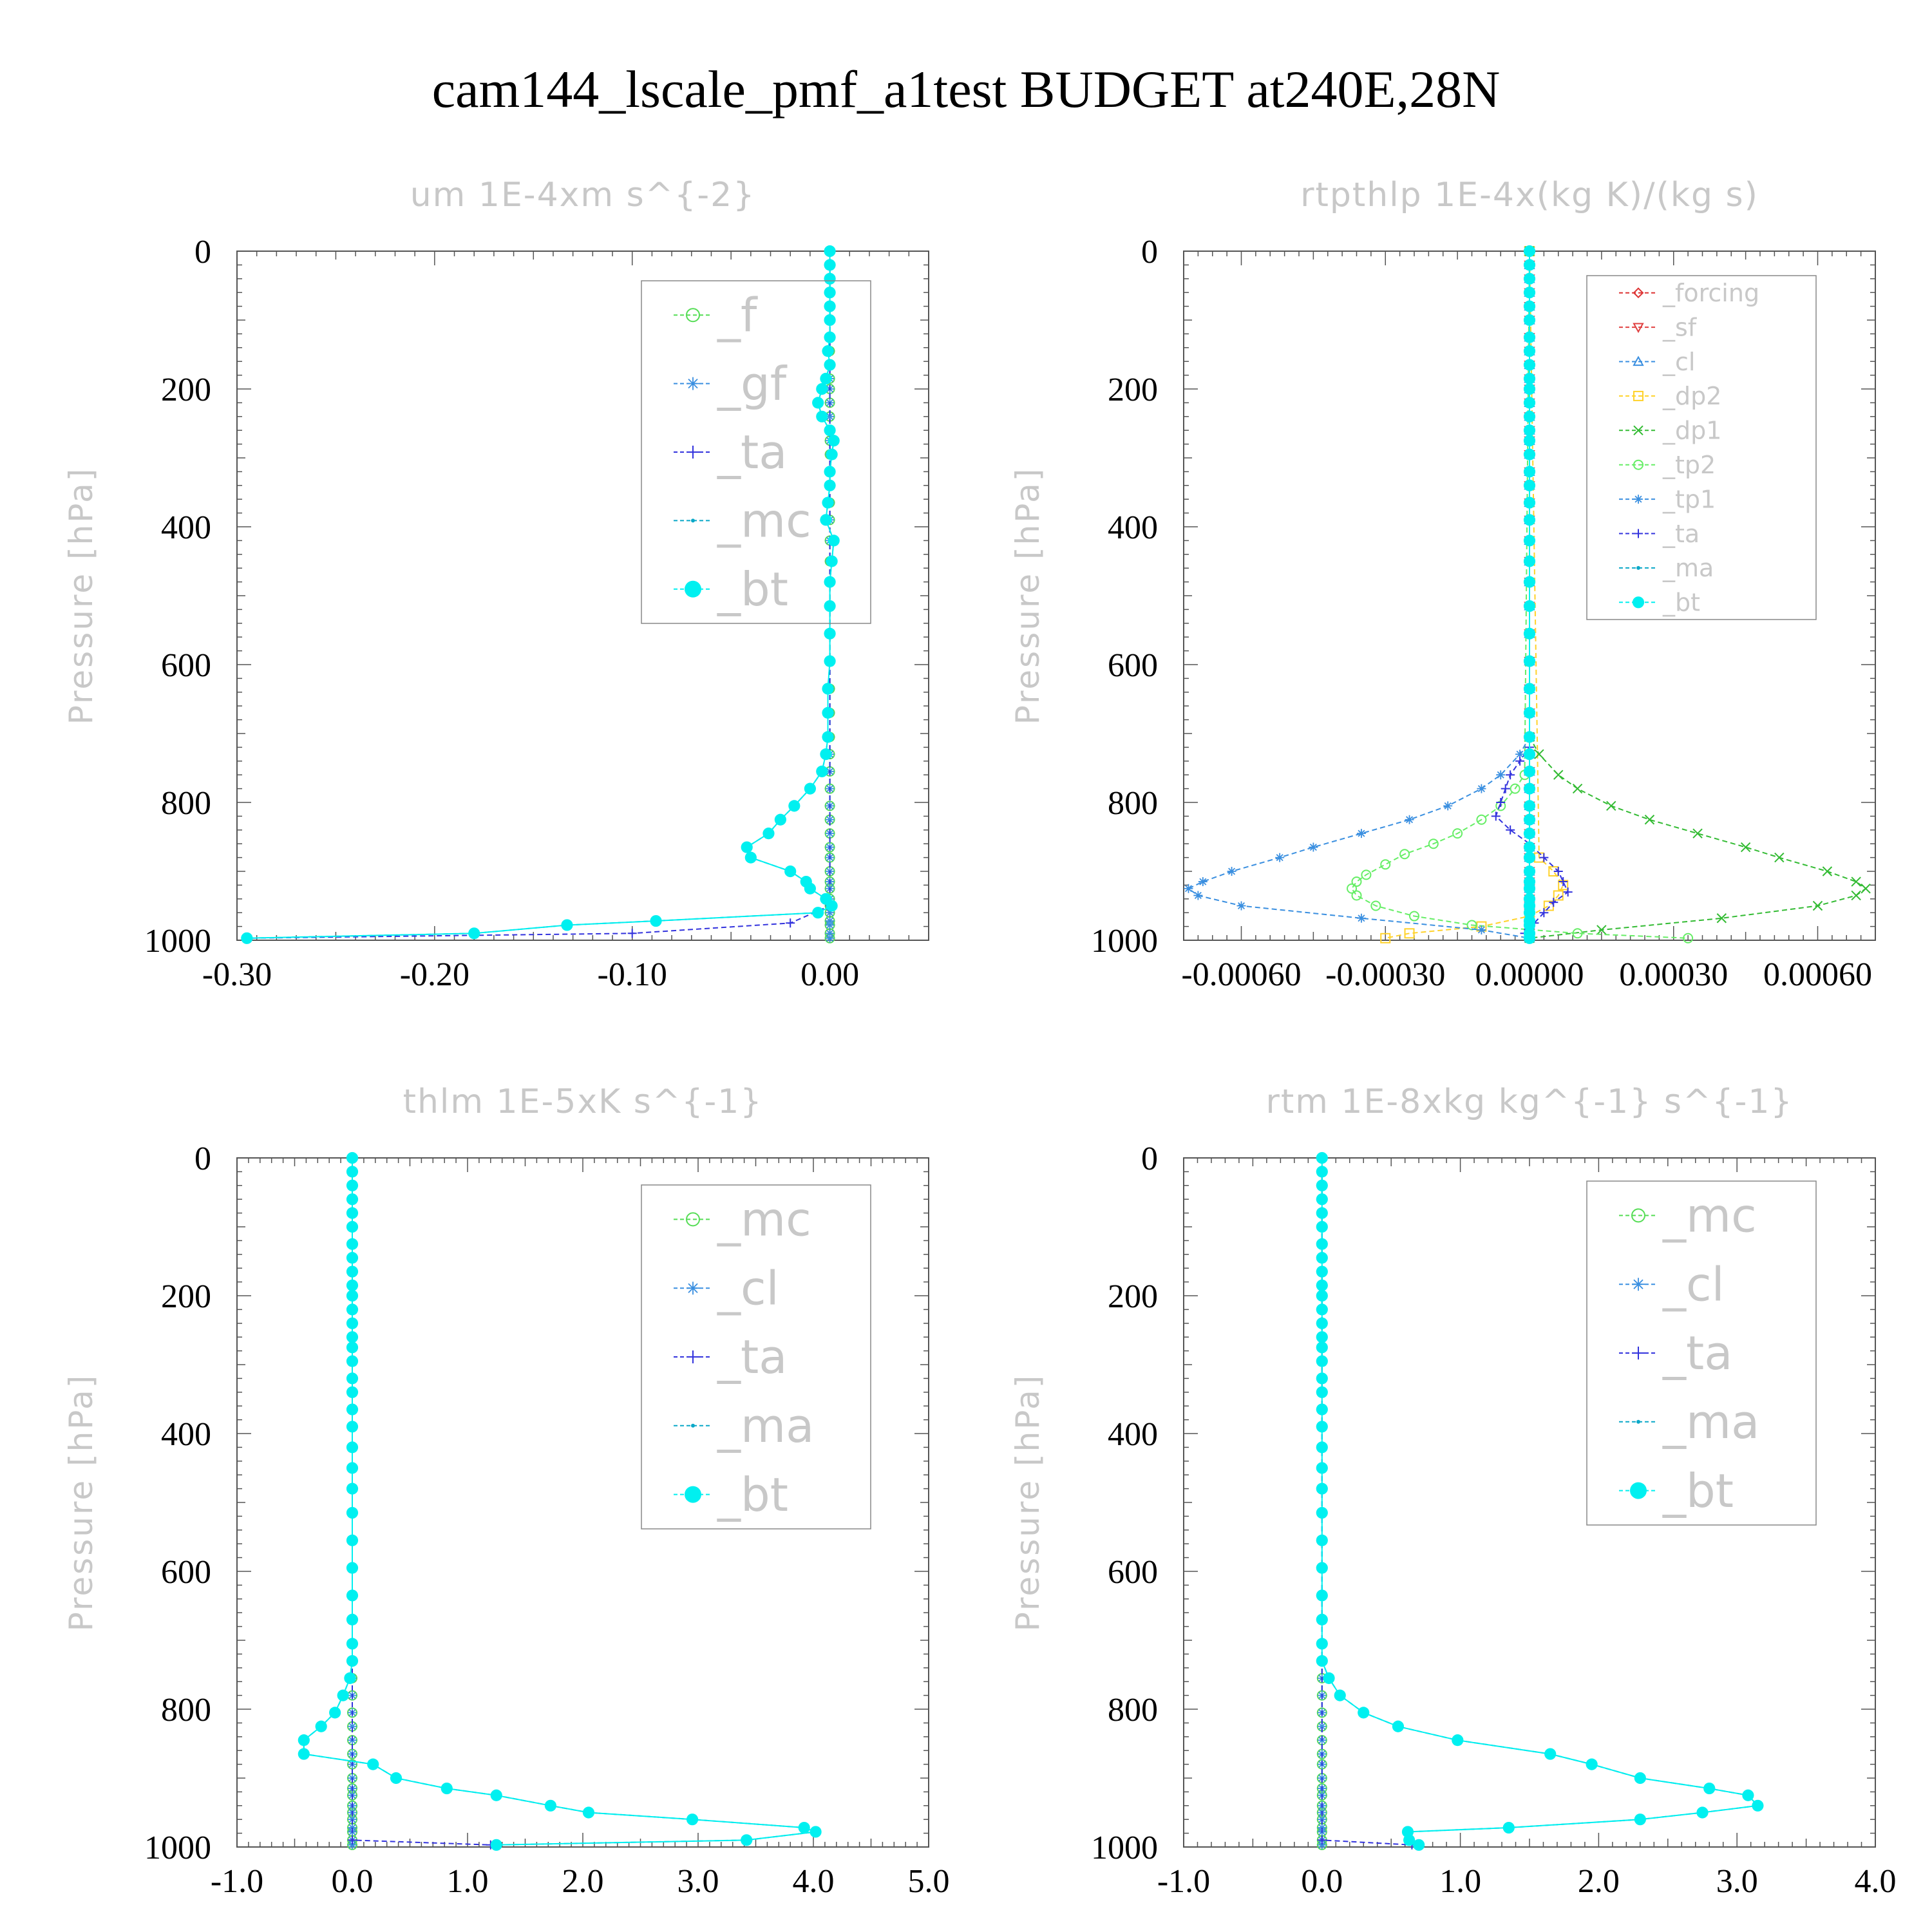 The image size is (1932, 1932). Describe the element at coordinates (829, 975) in the screenshot. I see `x-tick-label: 0.00` at that location.